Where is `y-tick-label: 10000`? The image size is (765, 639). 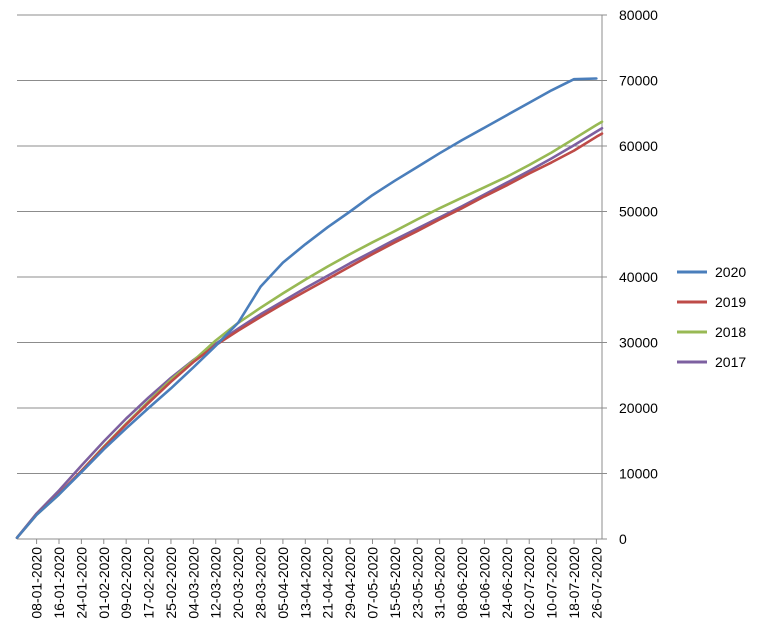
y-tick-label: 10000 is located at coordinates (638, 474).